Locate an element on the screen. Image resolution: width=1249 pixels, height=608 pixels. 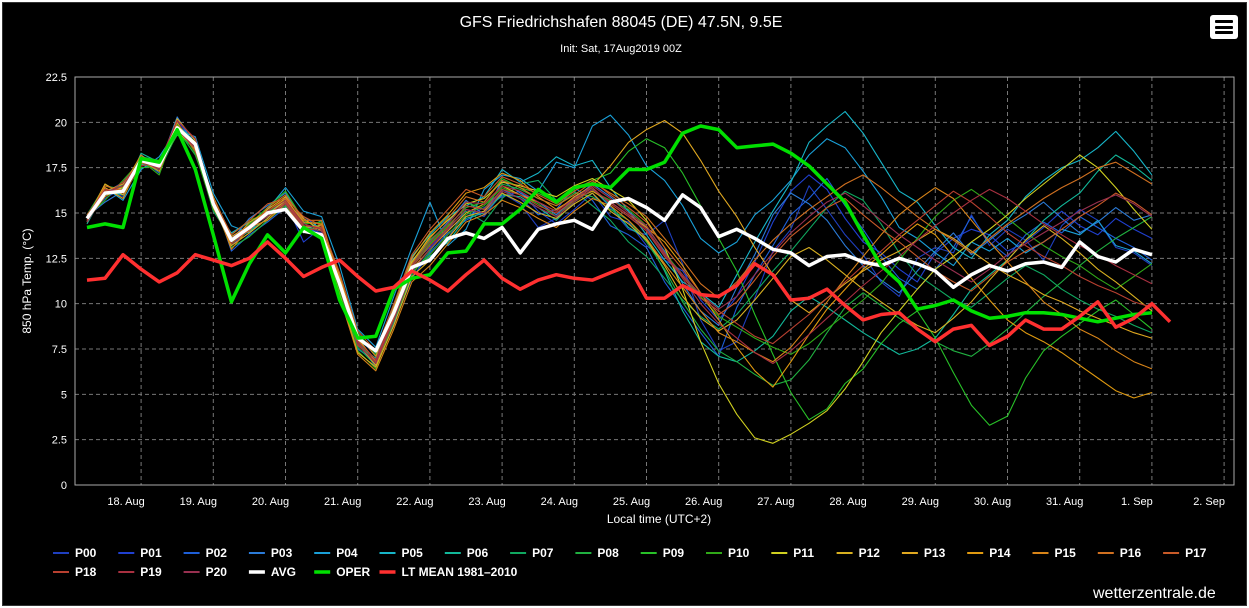
legend-item-label: P03 is located at coordinates (282, 553).